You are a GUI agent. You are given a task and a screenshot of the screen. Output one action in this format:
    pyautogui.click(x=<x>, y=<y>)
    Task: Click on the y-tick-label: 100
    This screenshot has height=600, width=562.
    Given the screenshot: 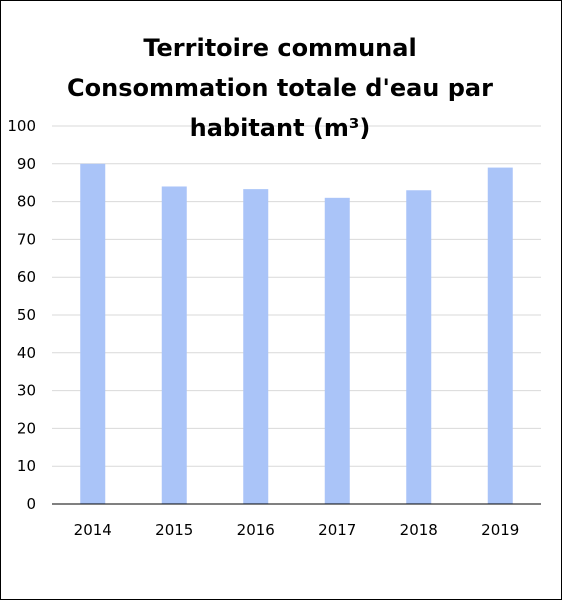 What is the action you would take?
    pyautogui.click(x=21, y=126)
    